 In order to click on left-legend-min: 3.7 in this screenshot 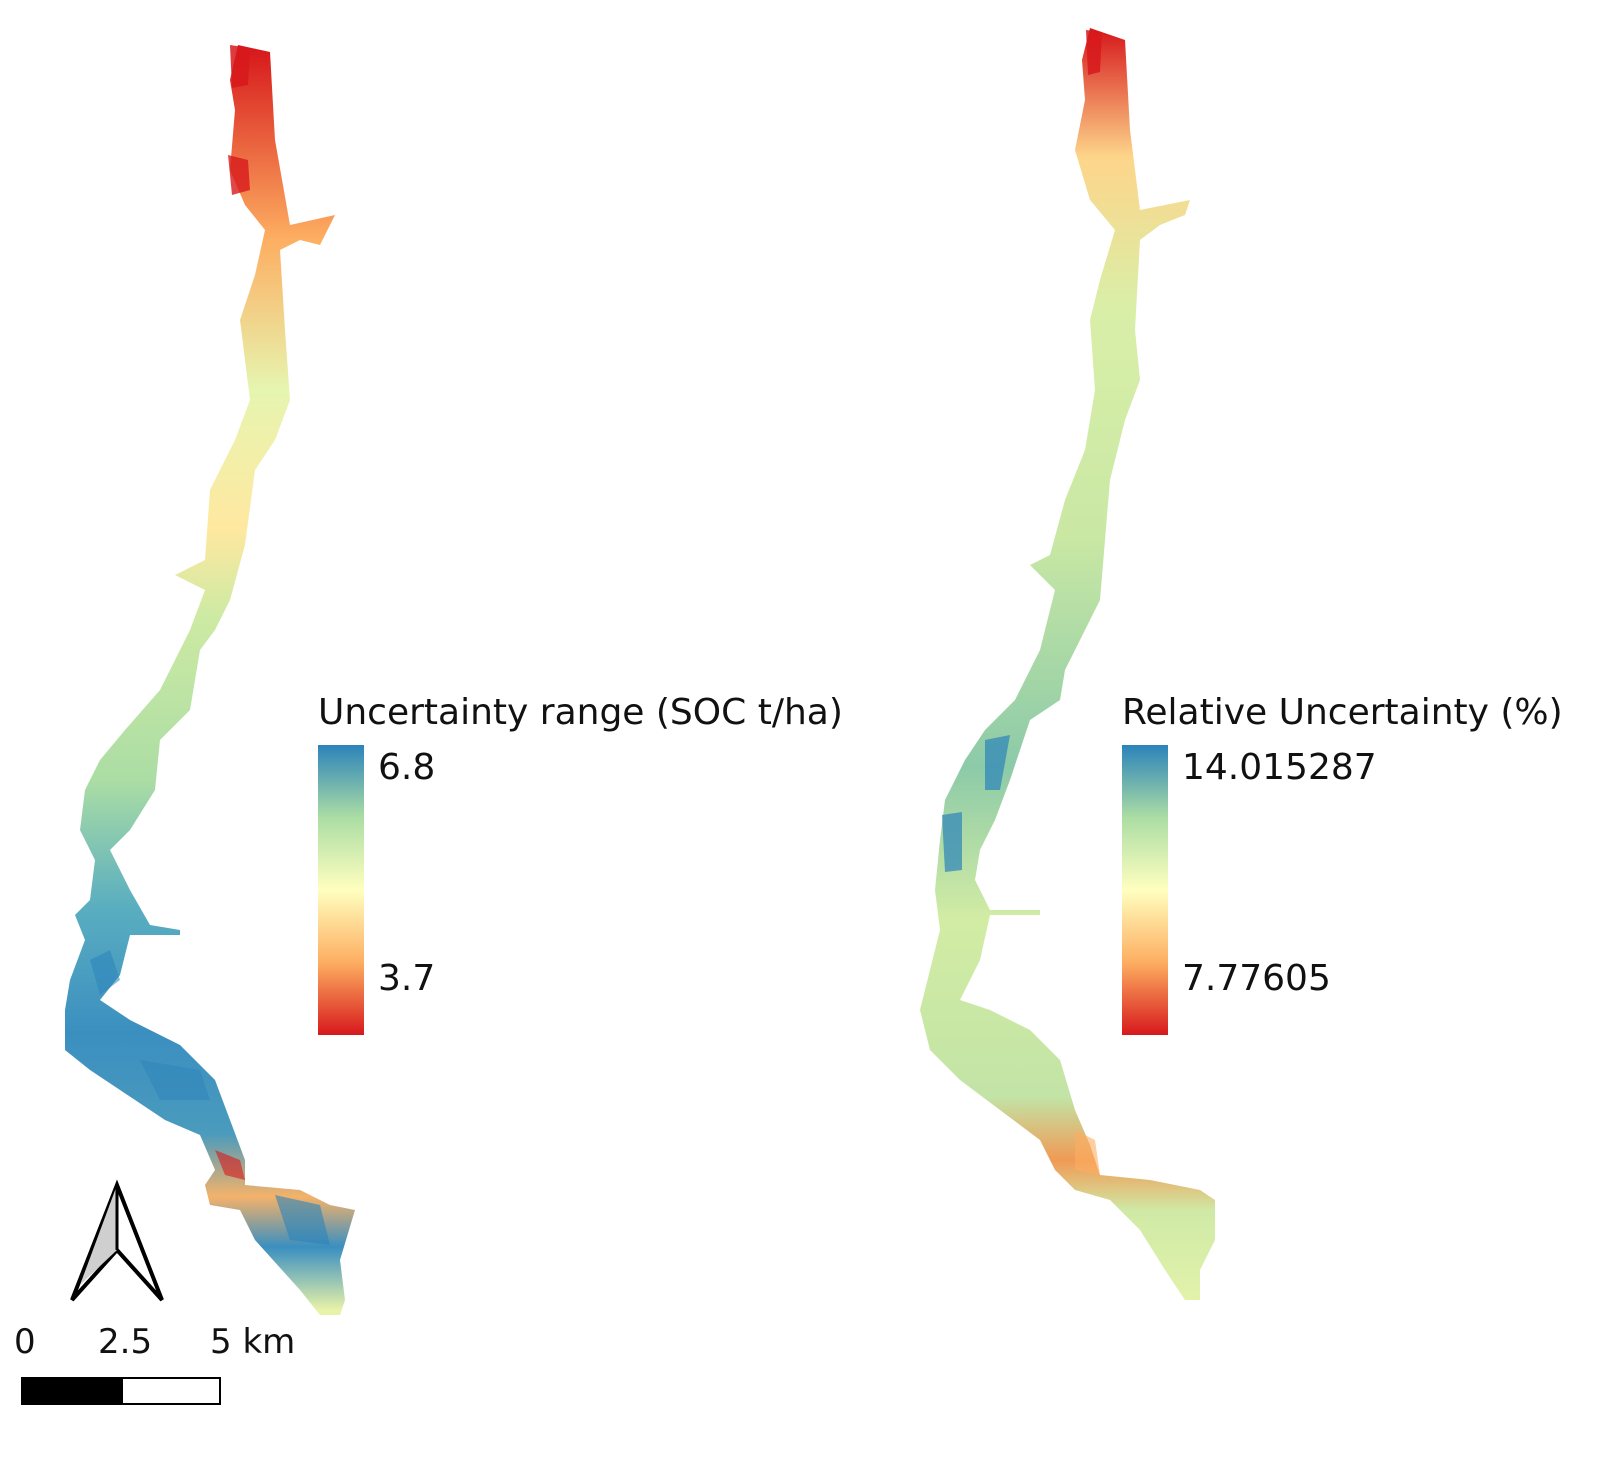, I will do `click(407, 978)`.